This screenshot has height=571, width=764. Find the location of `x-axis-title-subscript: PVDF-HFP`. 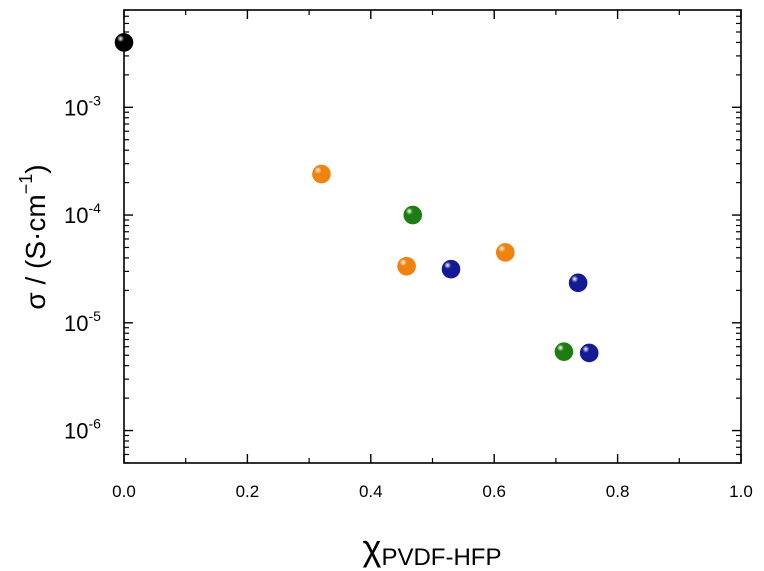

x-axis-title-subscript: PVDF-HFP is located at coordinates (441, 557).